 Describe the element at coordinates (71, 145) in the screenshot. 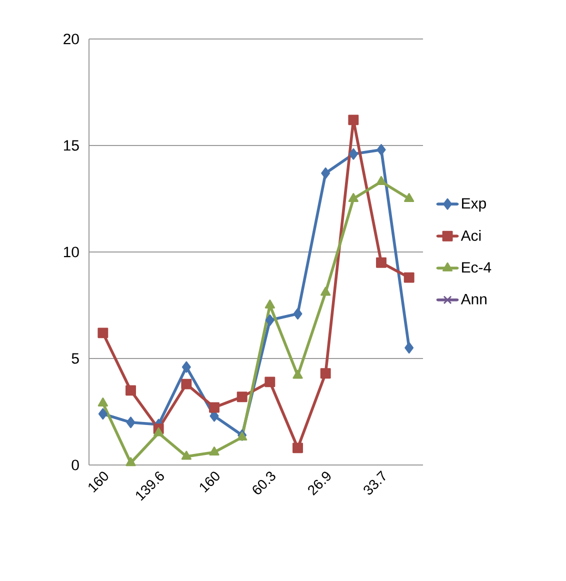

I see `y-tick-label: 15` at that location.